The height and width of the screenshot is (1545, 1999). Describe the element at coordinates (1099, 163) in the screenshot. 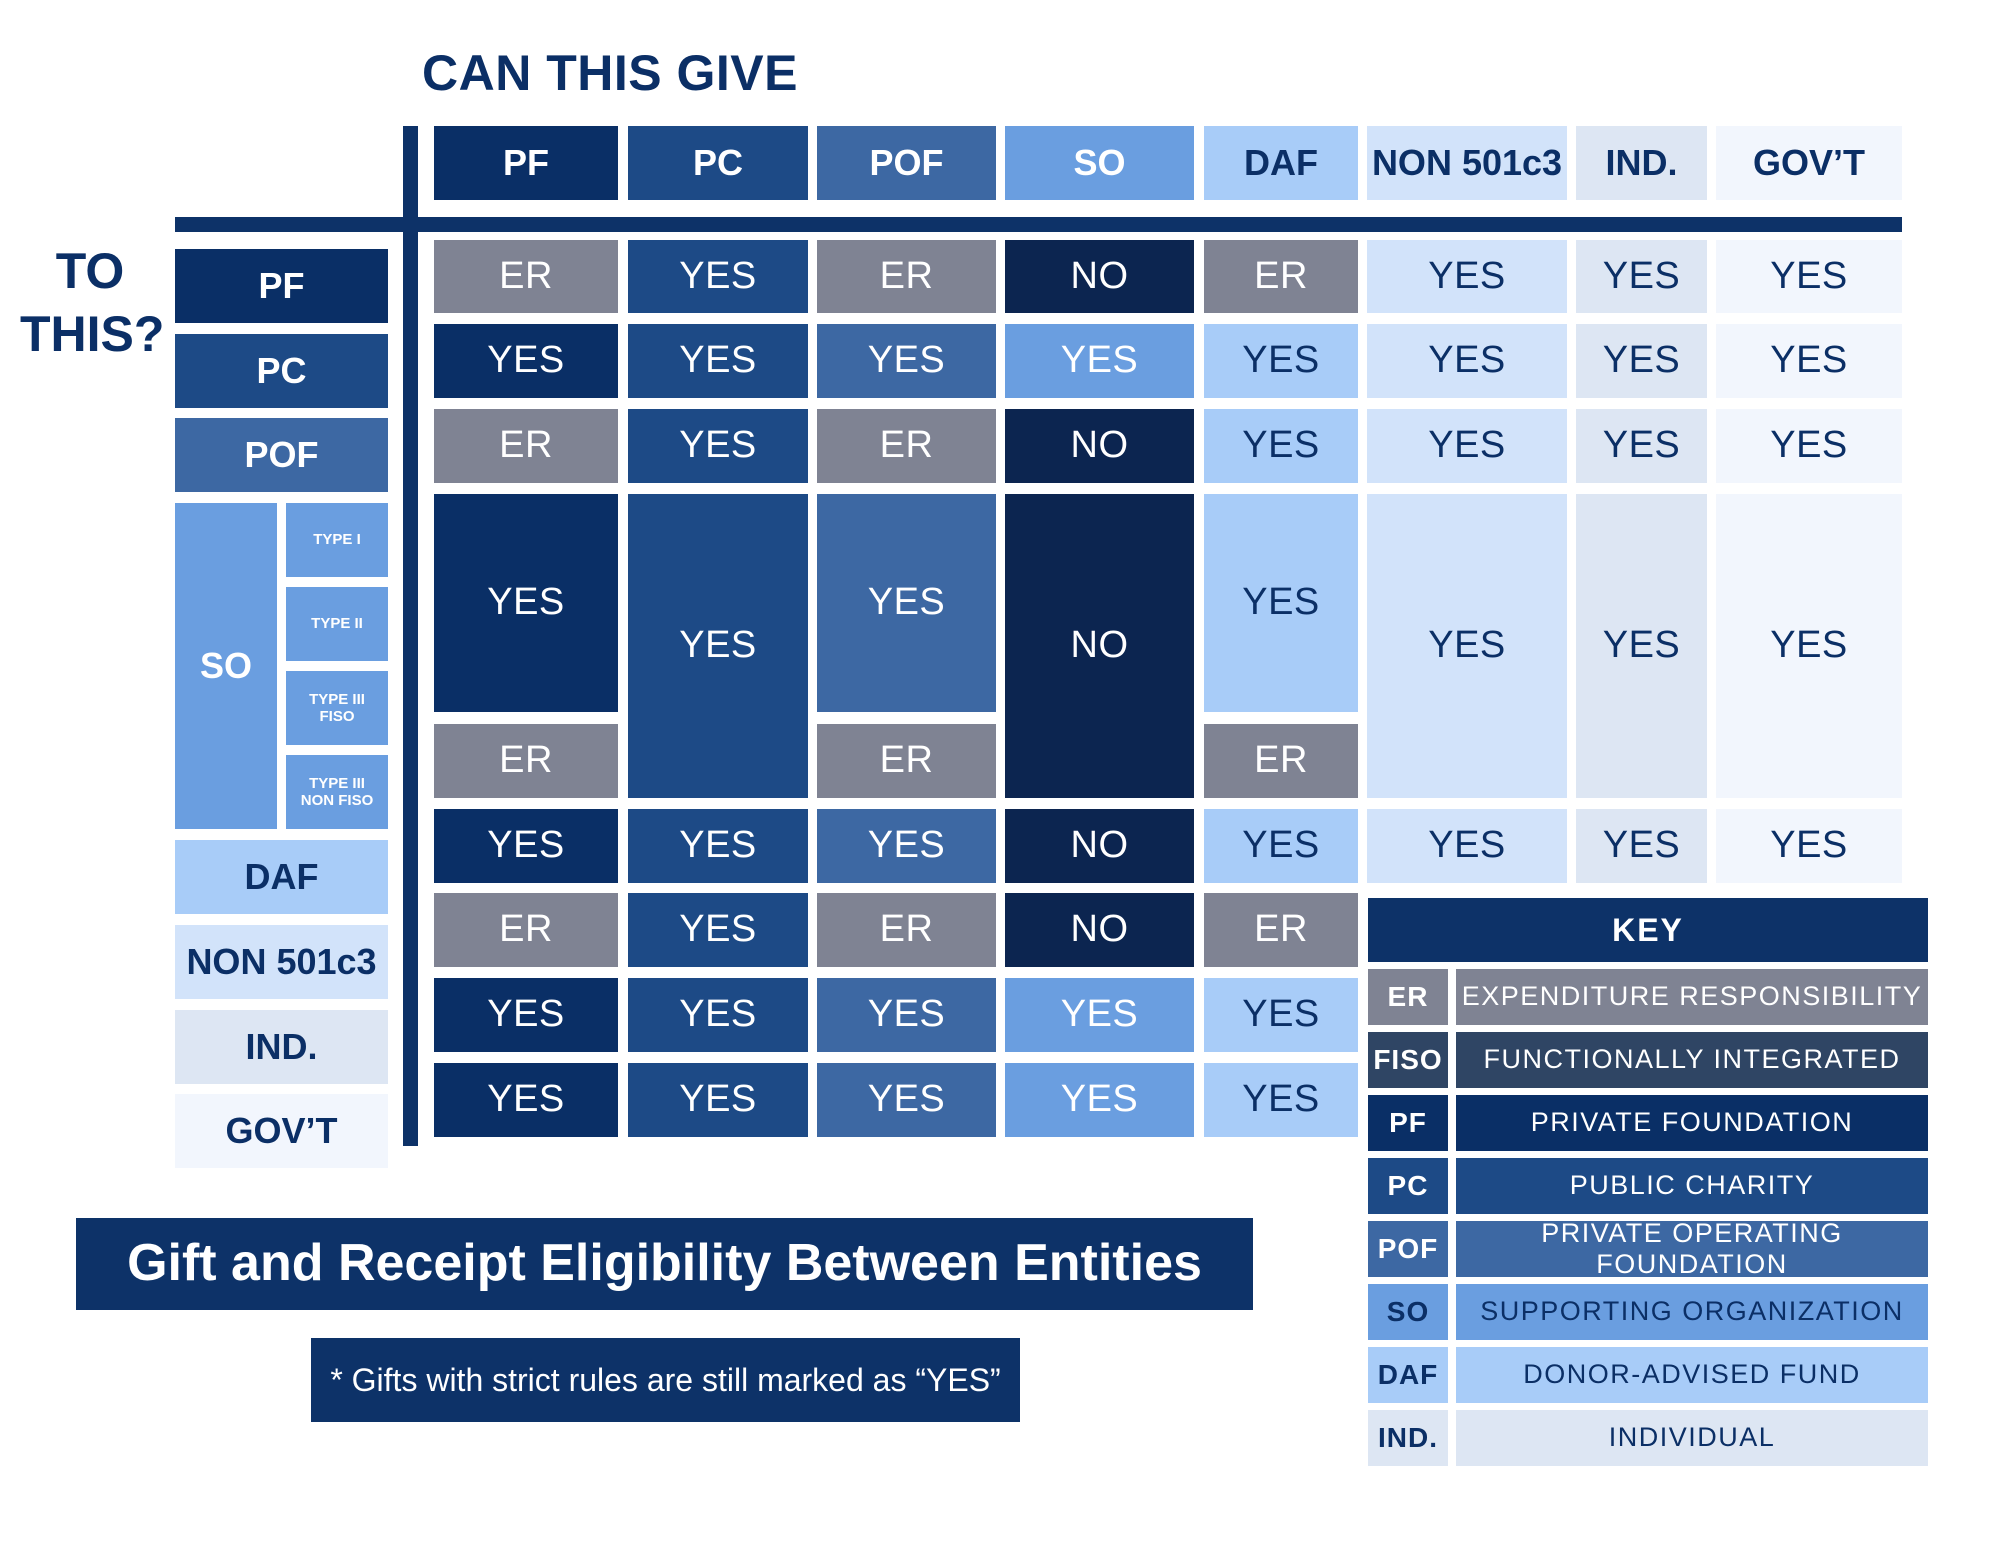

I see `column-header-label: SO` at that location.